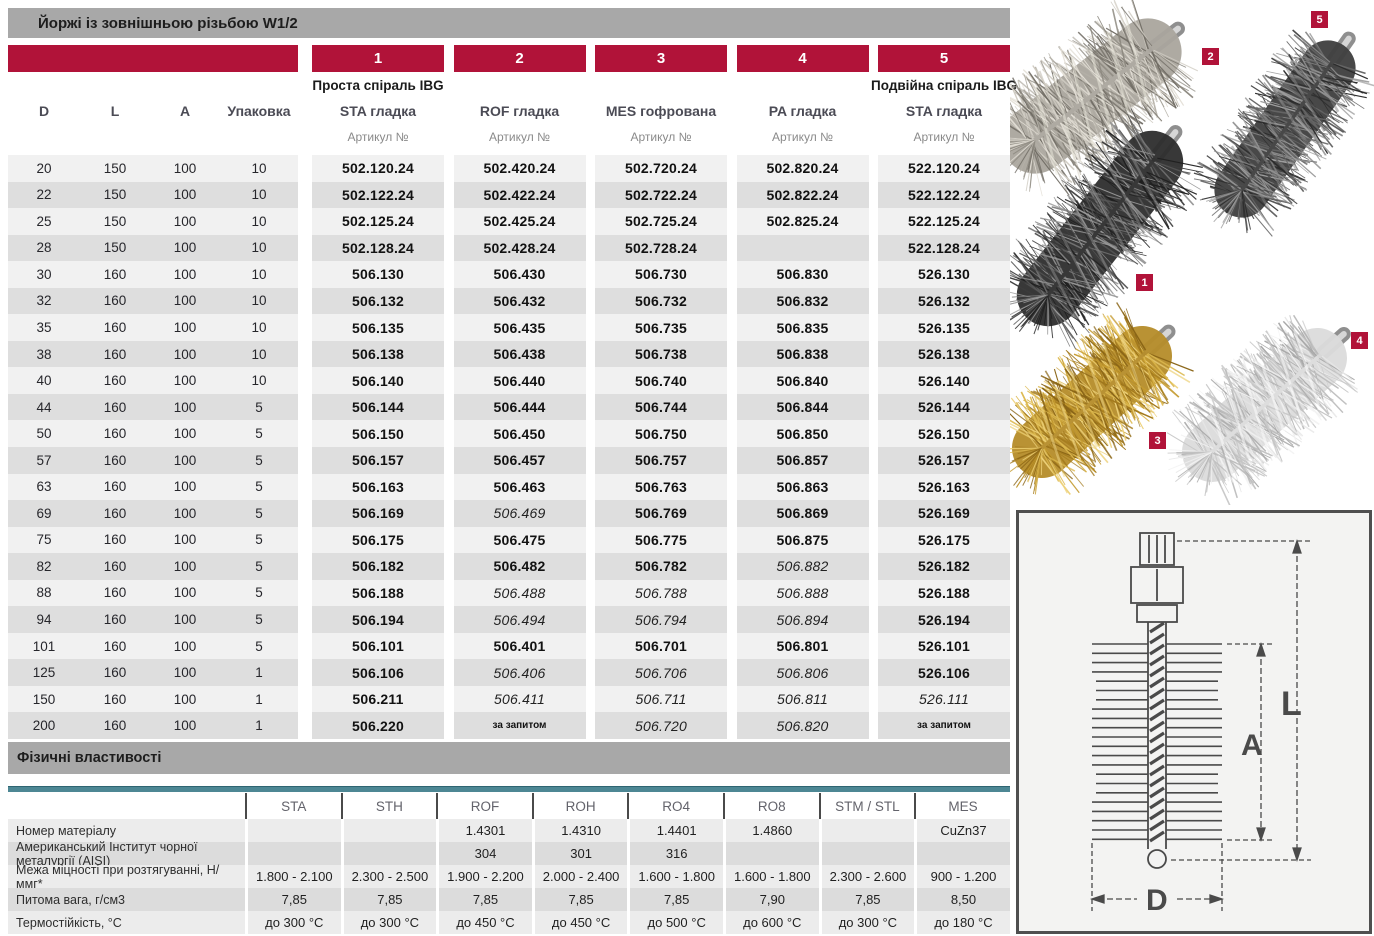 This screenshot has width=1374, height=936. What do you see at coordinates (802, 137) in the screenshot?
I see `column-article-label-4: Артикул №` at bounding box center [802, 137].